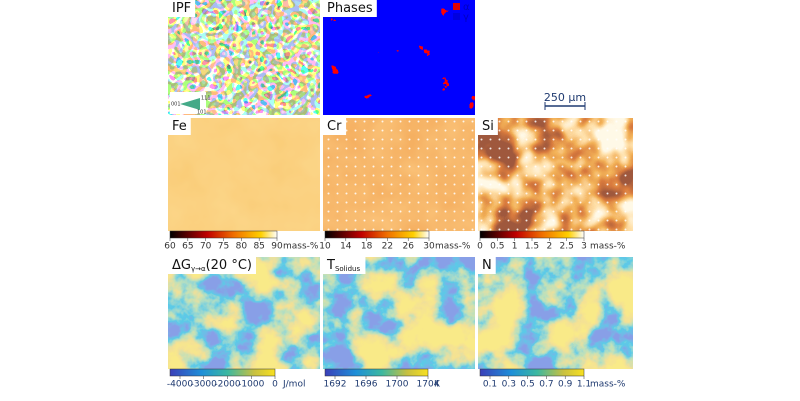  Describe the element at coordinates (428, 385) in the screenshot. I see `colorbar-tick-label: 1704` at that location.